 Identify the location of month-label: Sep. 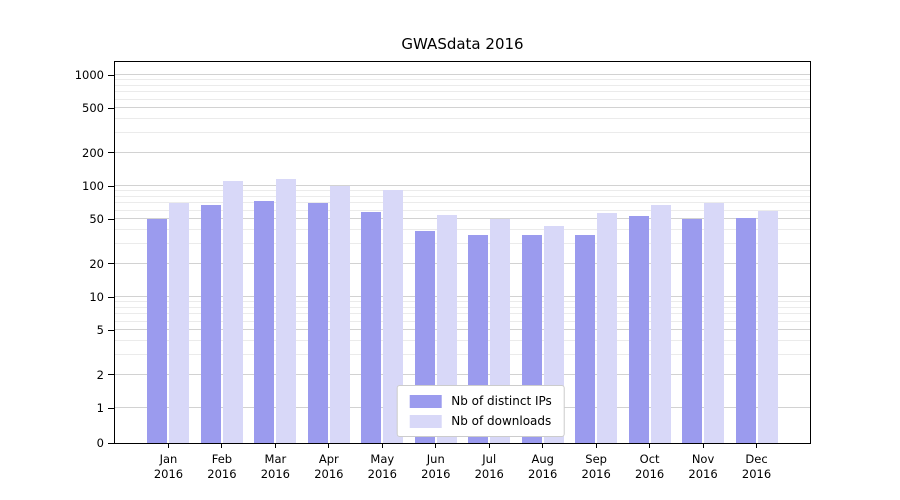
(596, 459).